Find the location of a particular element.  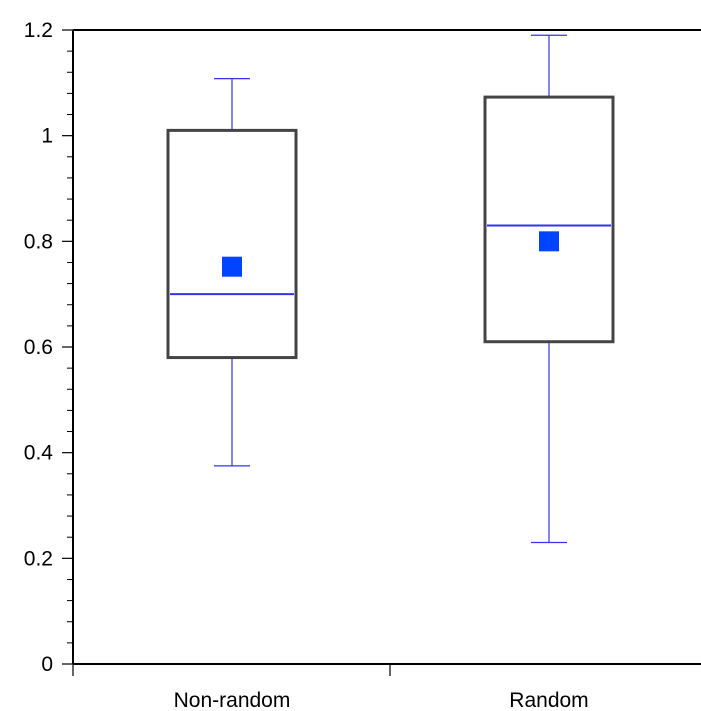

x-tick-label: Random is located at coordinates (548, 700).